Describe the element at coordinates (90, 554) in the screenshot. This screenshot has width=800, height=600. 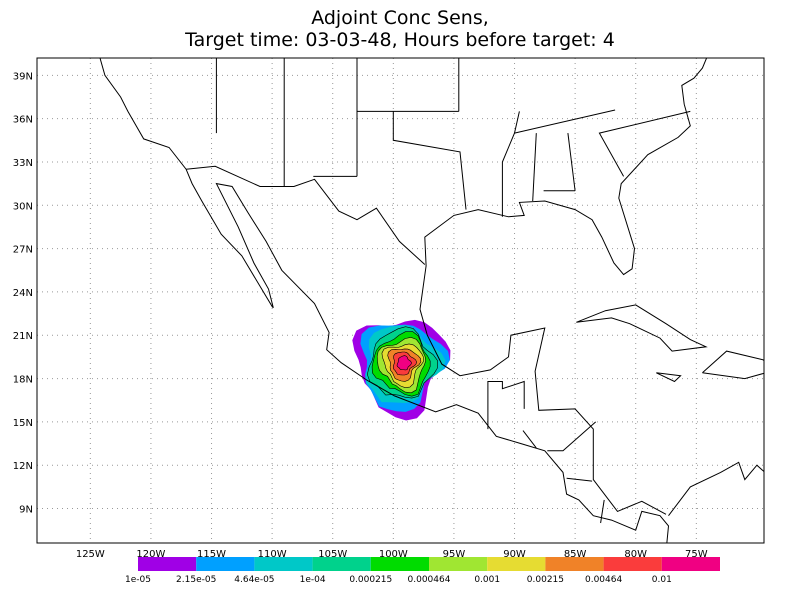
I see `lon-tick-label: 125W` at that location.